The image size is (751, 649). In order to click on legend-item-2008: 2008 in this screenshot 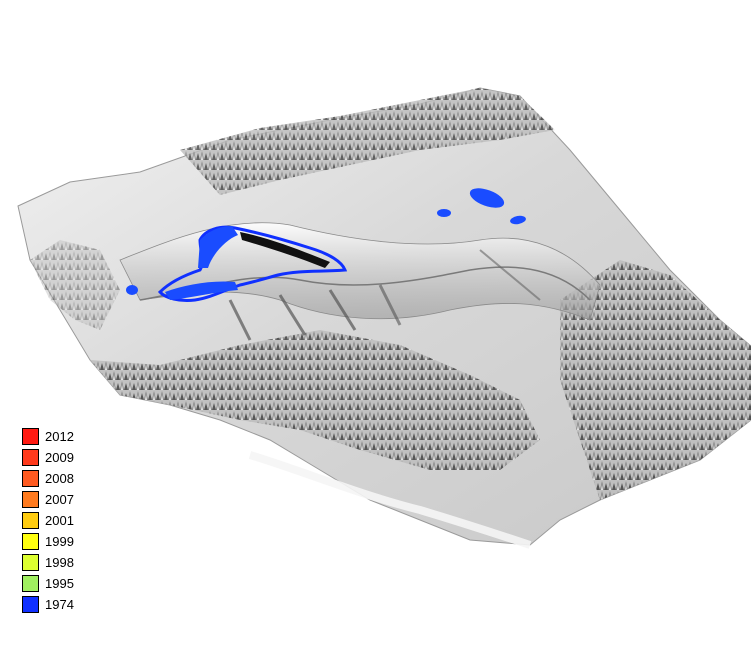, I will do `click(82, 478)`.